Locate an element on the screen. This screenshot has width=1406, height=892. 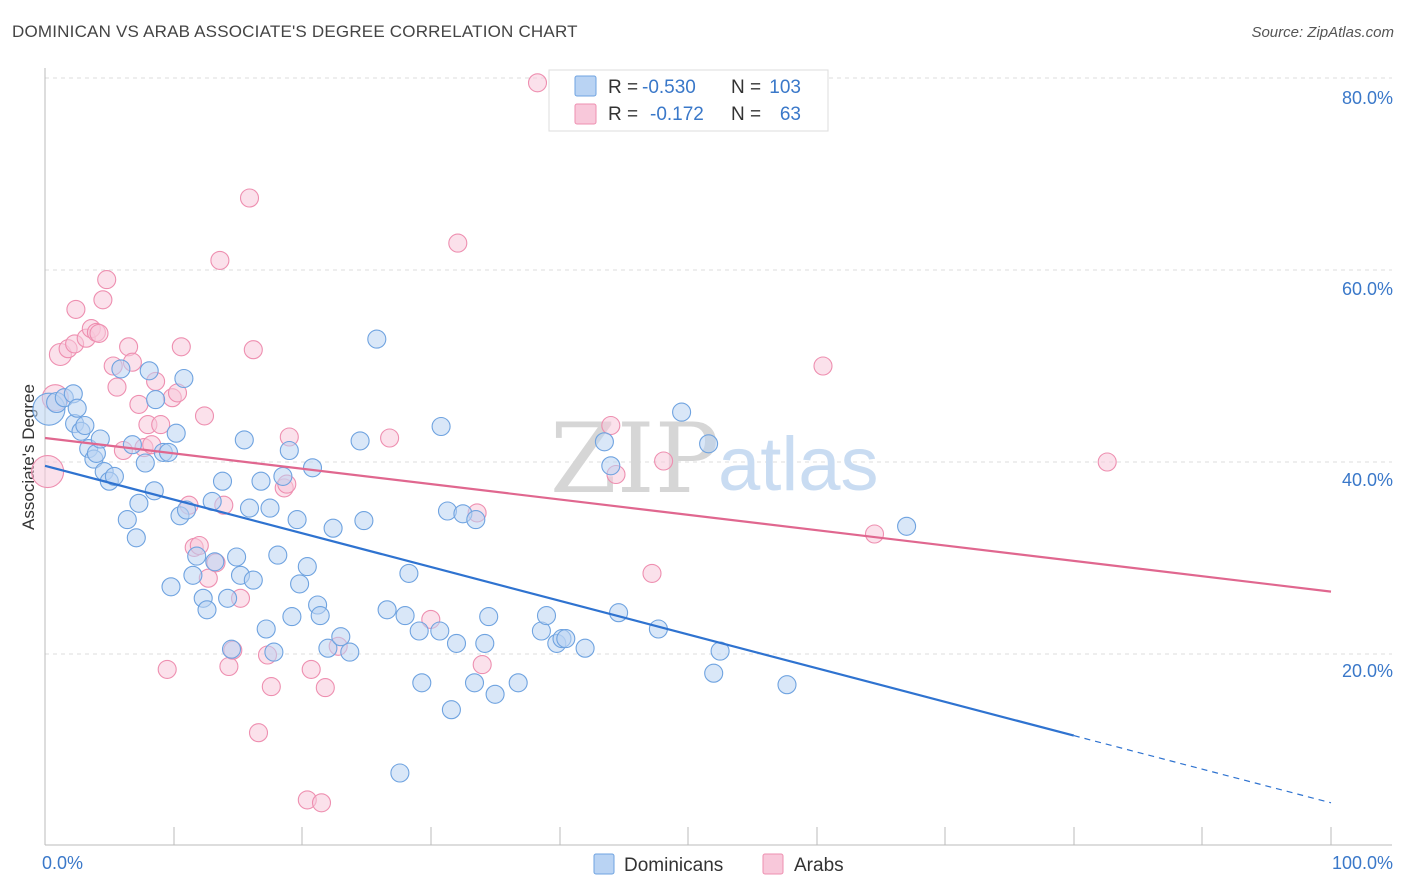
y-tick-label-80: 80.0% is located at coordinates (1367, 98).